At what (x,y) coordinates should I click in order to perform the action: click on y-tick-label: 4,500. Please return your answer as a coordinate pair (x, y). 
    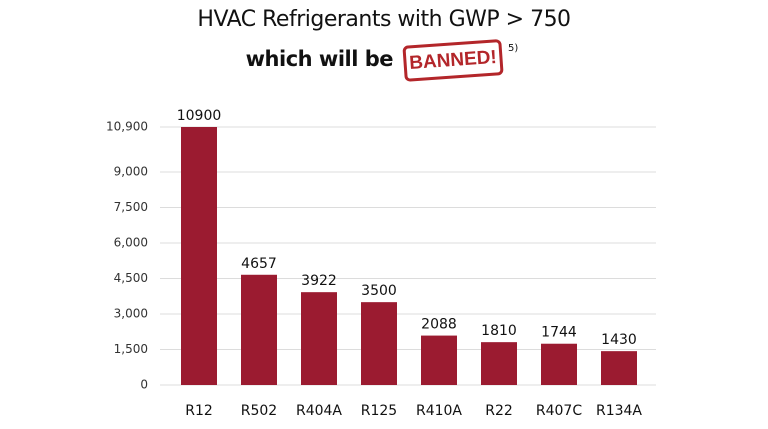
    Looking at the image, I should click on (131, 278).